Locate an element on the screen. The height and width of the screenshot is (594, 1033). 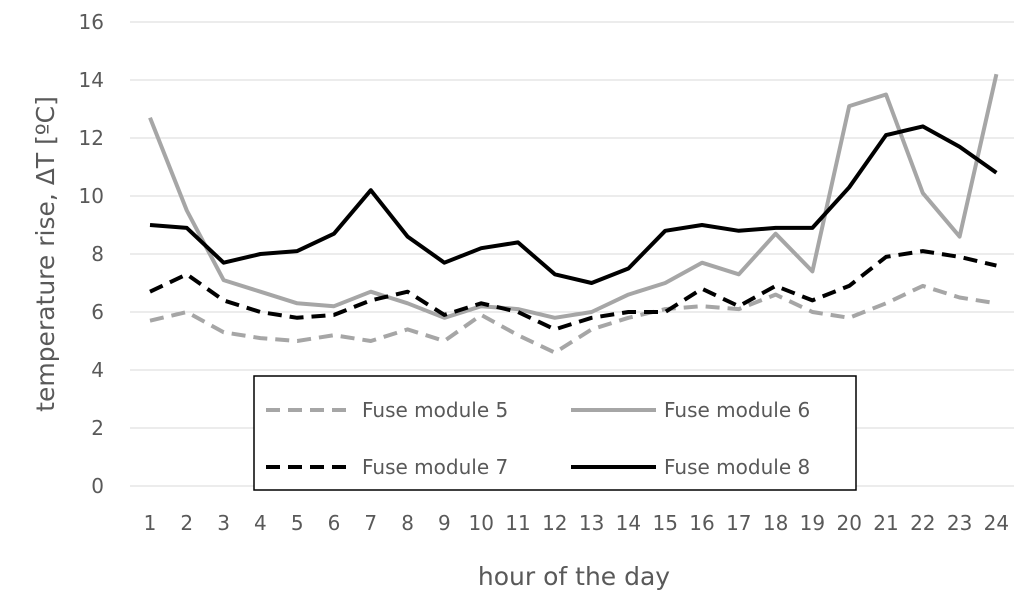
x-tick-label: 2 is located at coordinates (186, 523).